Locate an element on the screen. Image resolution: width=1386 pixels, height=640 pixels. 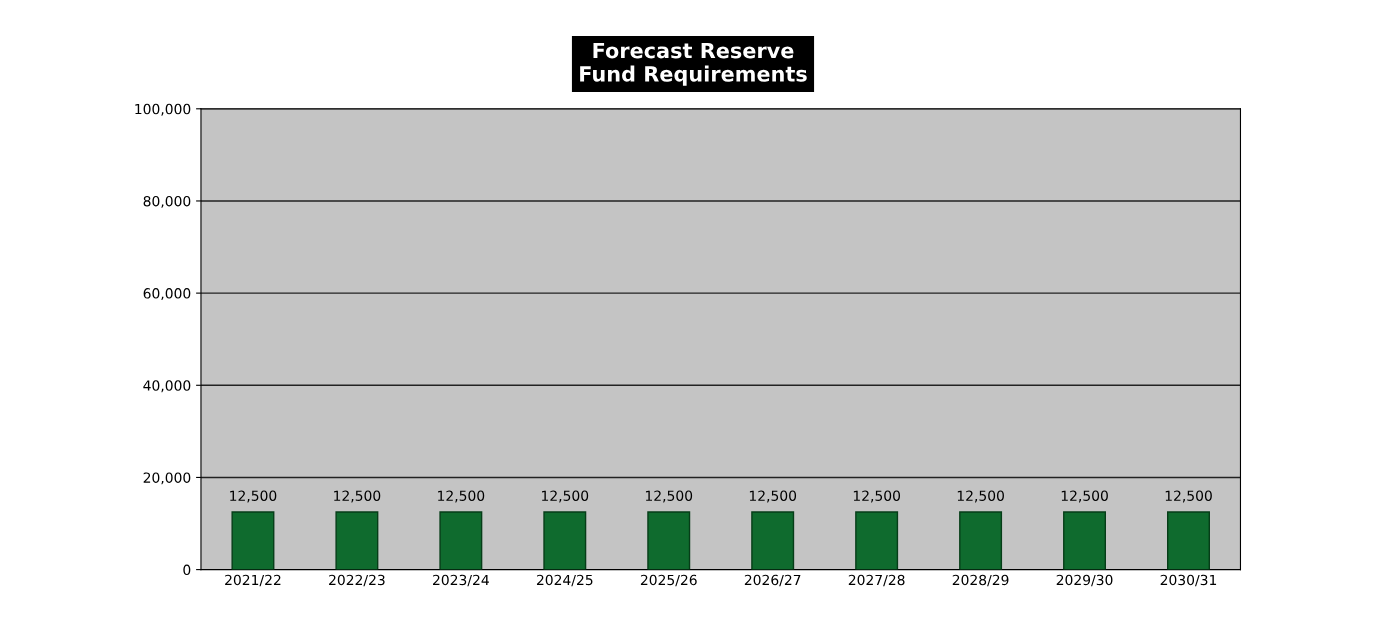
y-tick-label: 0 is located at coordinates (187, 570).